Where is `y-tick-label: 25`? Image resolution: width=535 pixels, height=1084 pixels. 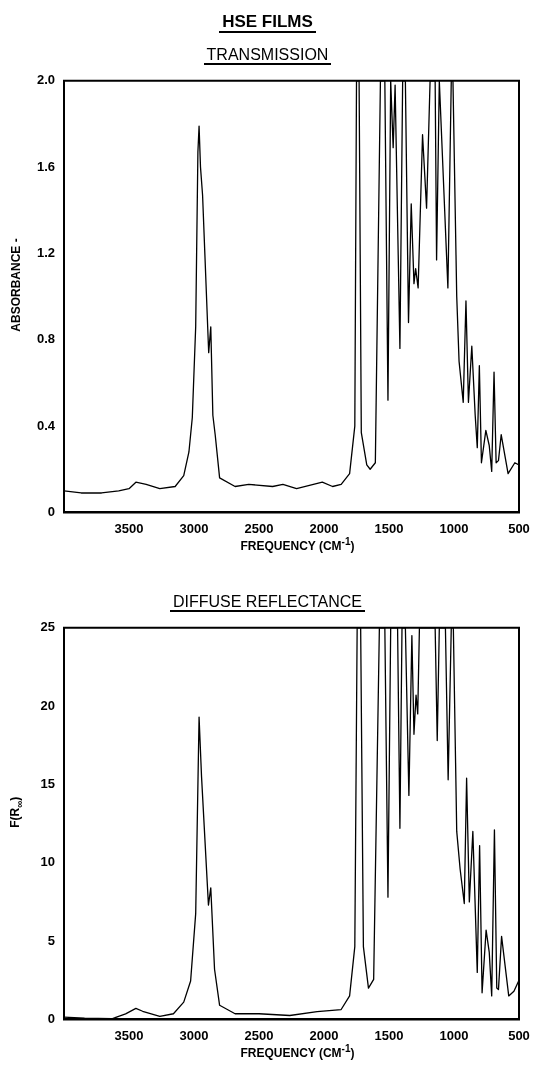 y-tick-label: 25 is located at coordinates (47, 627).